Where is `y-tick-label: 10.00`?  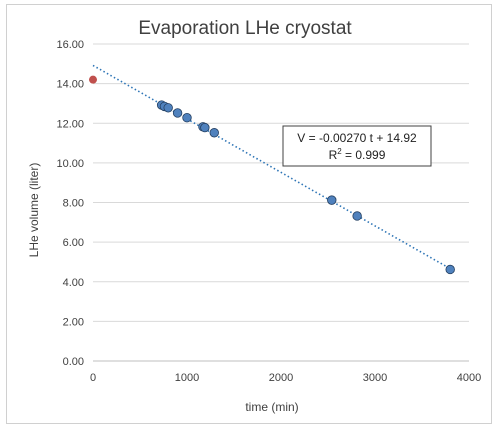
y-tick-label: 10.00 is located at coordinates (70, 164).